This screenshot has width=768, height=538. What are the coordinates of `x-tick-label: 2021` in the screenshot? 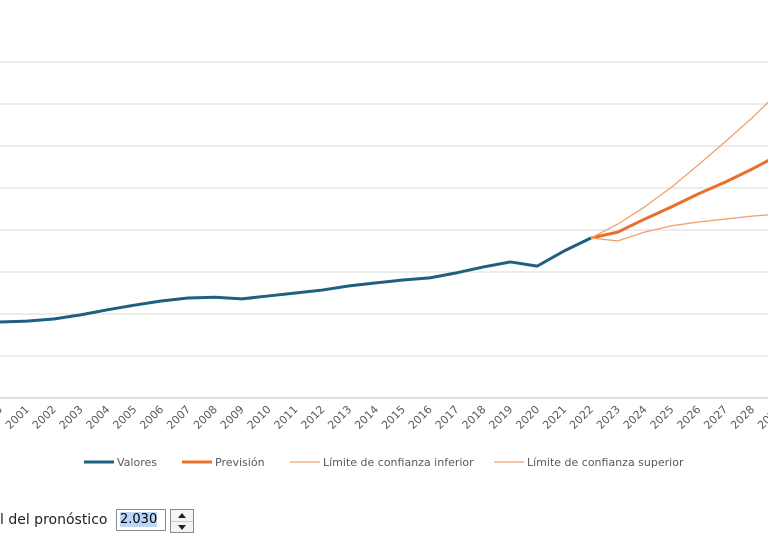 It's located at (554, 417).